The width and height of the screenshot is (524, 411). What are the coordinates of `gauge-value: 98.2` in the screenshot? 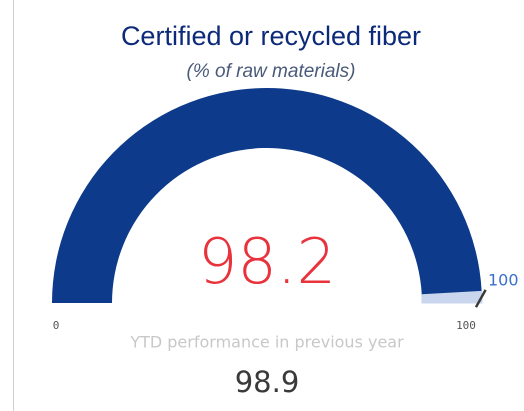 It's located at (267, 261).